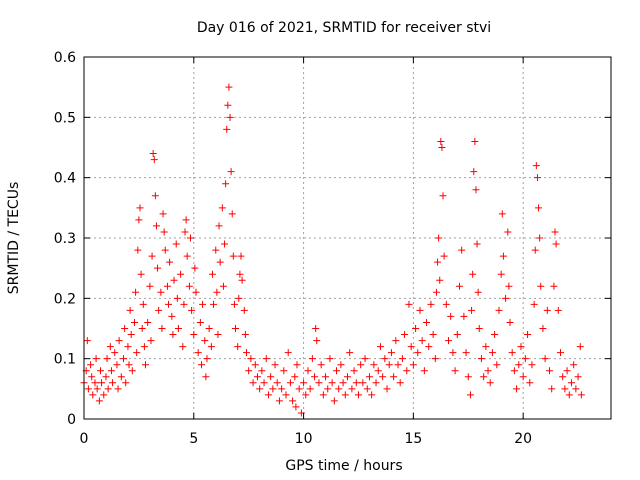 The height and width of the screenshot is (480, 640). What do you see at coordinates (343, 466) in the screenshot?
I see `x-axis-label: GPS time / hours` at bounding box center [343, 466].